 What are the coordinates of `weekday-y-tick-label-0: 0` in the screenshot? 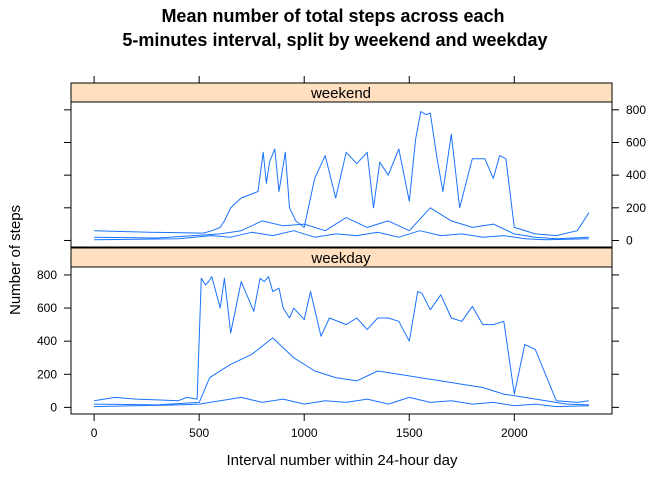 It's located at (53, 407).